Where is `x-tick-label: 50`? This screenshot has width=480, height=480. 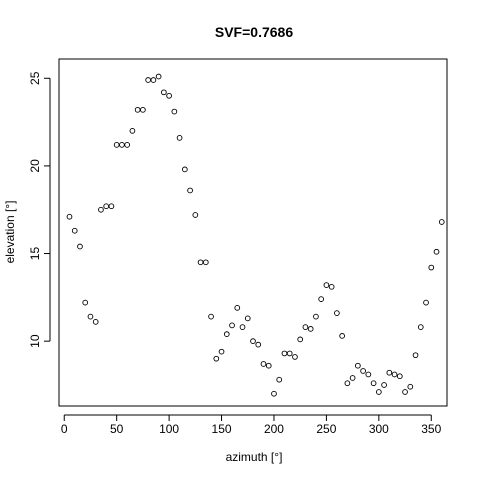 x-tick-label: 50 is located at coordinates (117, 429).